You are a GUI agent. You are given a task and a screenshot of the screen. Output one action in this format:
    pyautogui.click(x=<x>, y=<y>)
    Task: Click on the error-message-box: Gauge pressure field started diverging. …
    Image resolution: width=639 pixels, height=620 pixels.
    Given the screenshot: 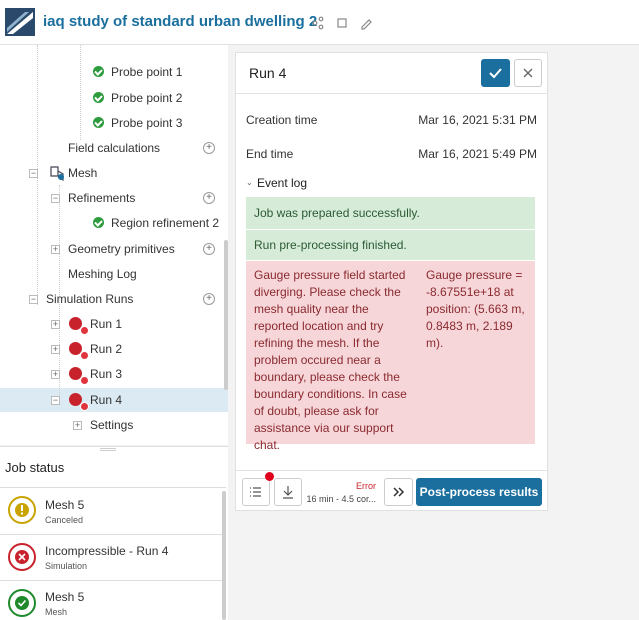 What is the action you would take?
    pyautogui.click(x=390, y=356)
    